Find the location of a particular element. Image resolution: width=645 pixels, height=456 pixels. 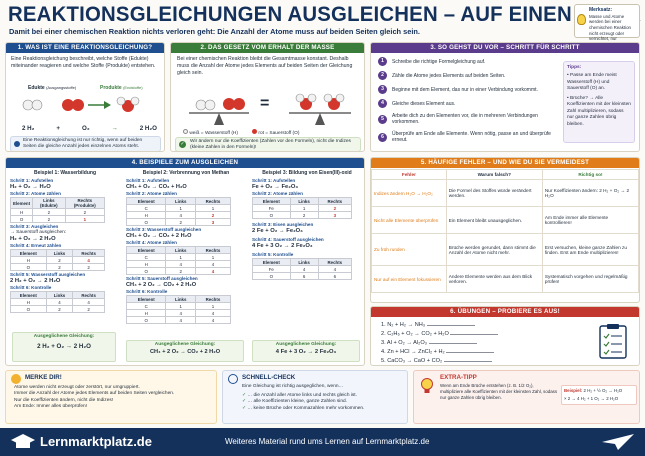

red-atom-icon is located at coordinates (254, 131).